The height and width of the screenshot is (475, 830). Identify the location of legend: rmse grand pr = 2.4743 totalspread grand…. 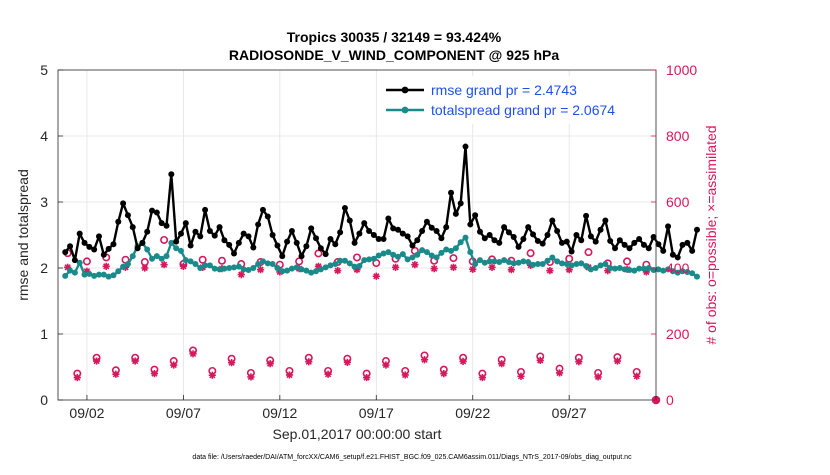
(512, 100).